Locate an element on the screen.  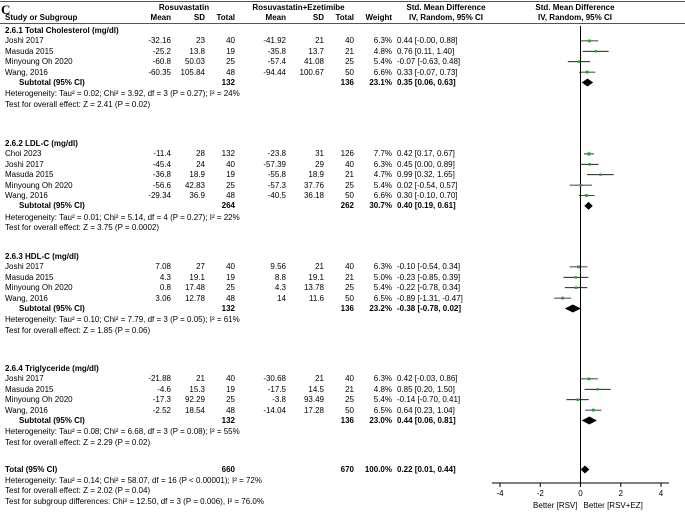
study-sd2: 36.18 is located at coordinates (313, 195).